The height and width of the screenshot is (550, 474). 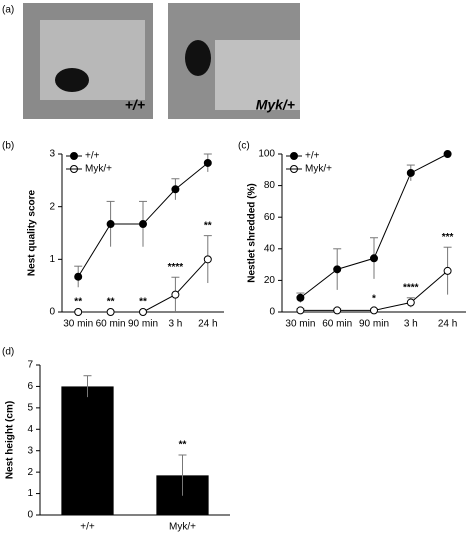 What do you see at coordinates (275, 105) in the screenshot?
I see `photo-label: Myk/+` at bounding box center [275, 105].